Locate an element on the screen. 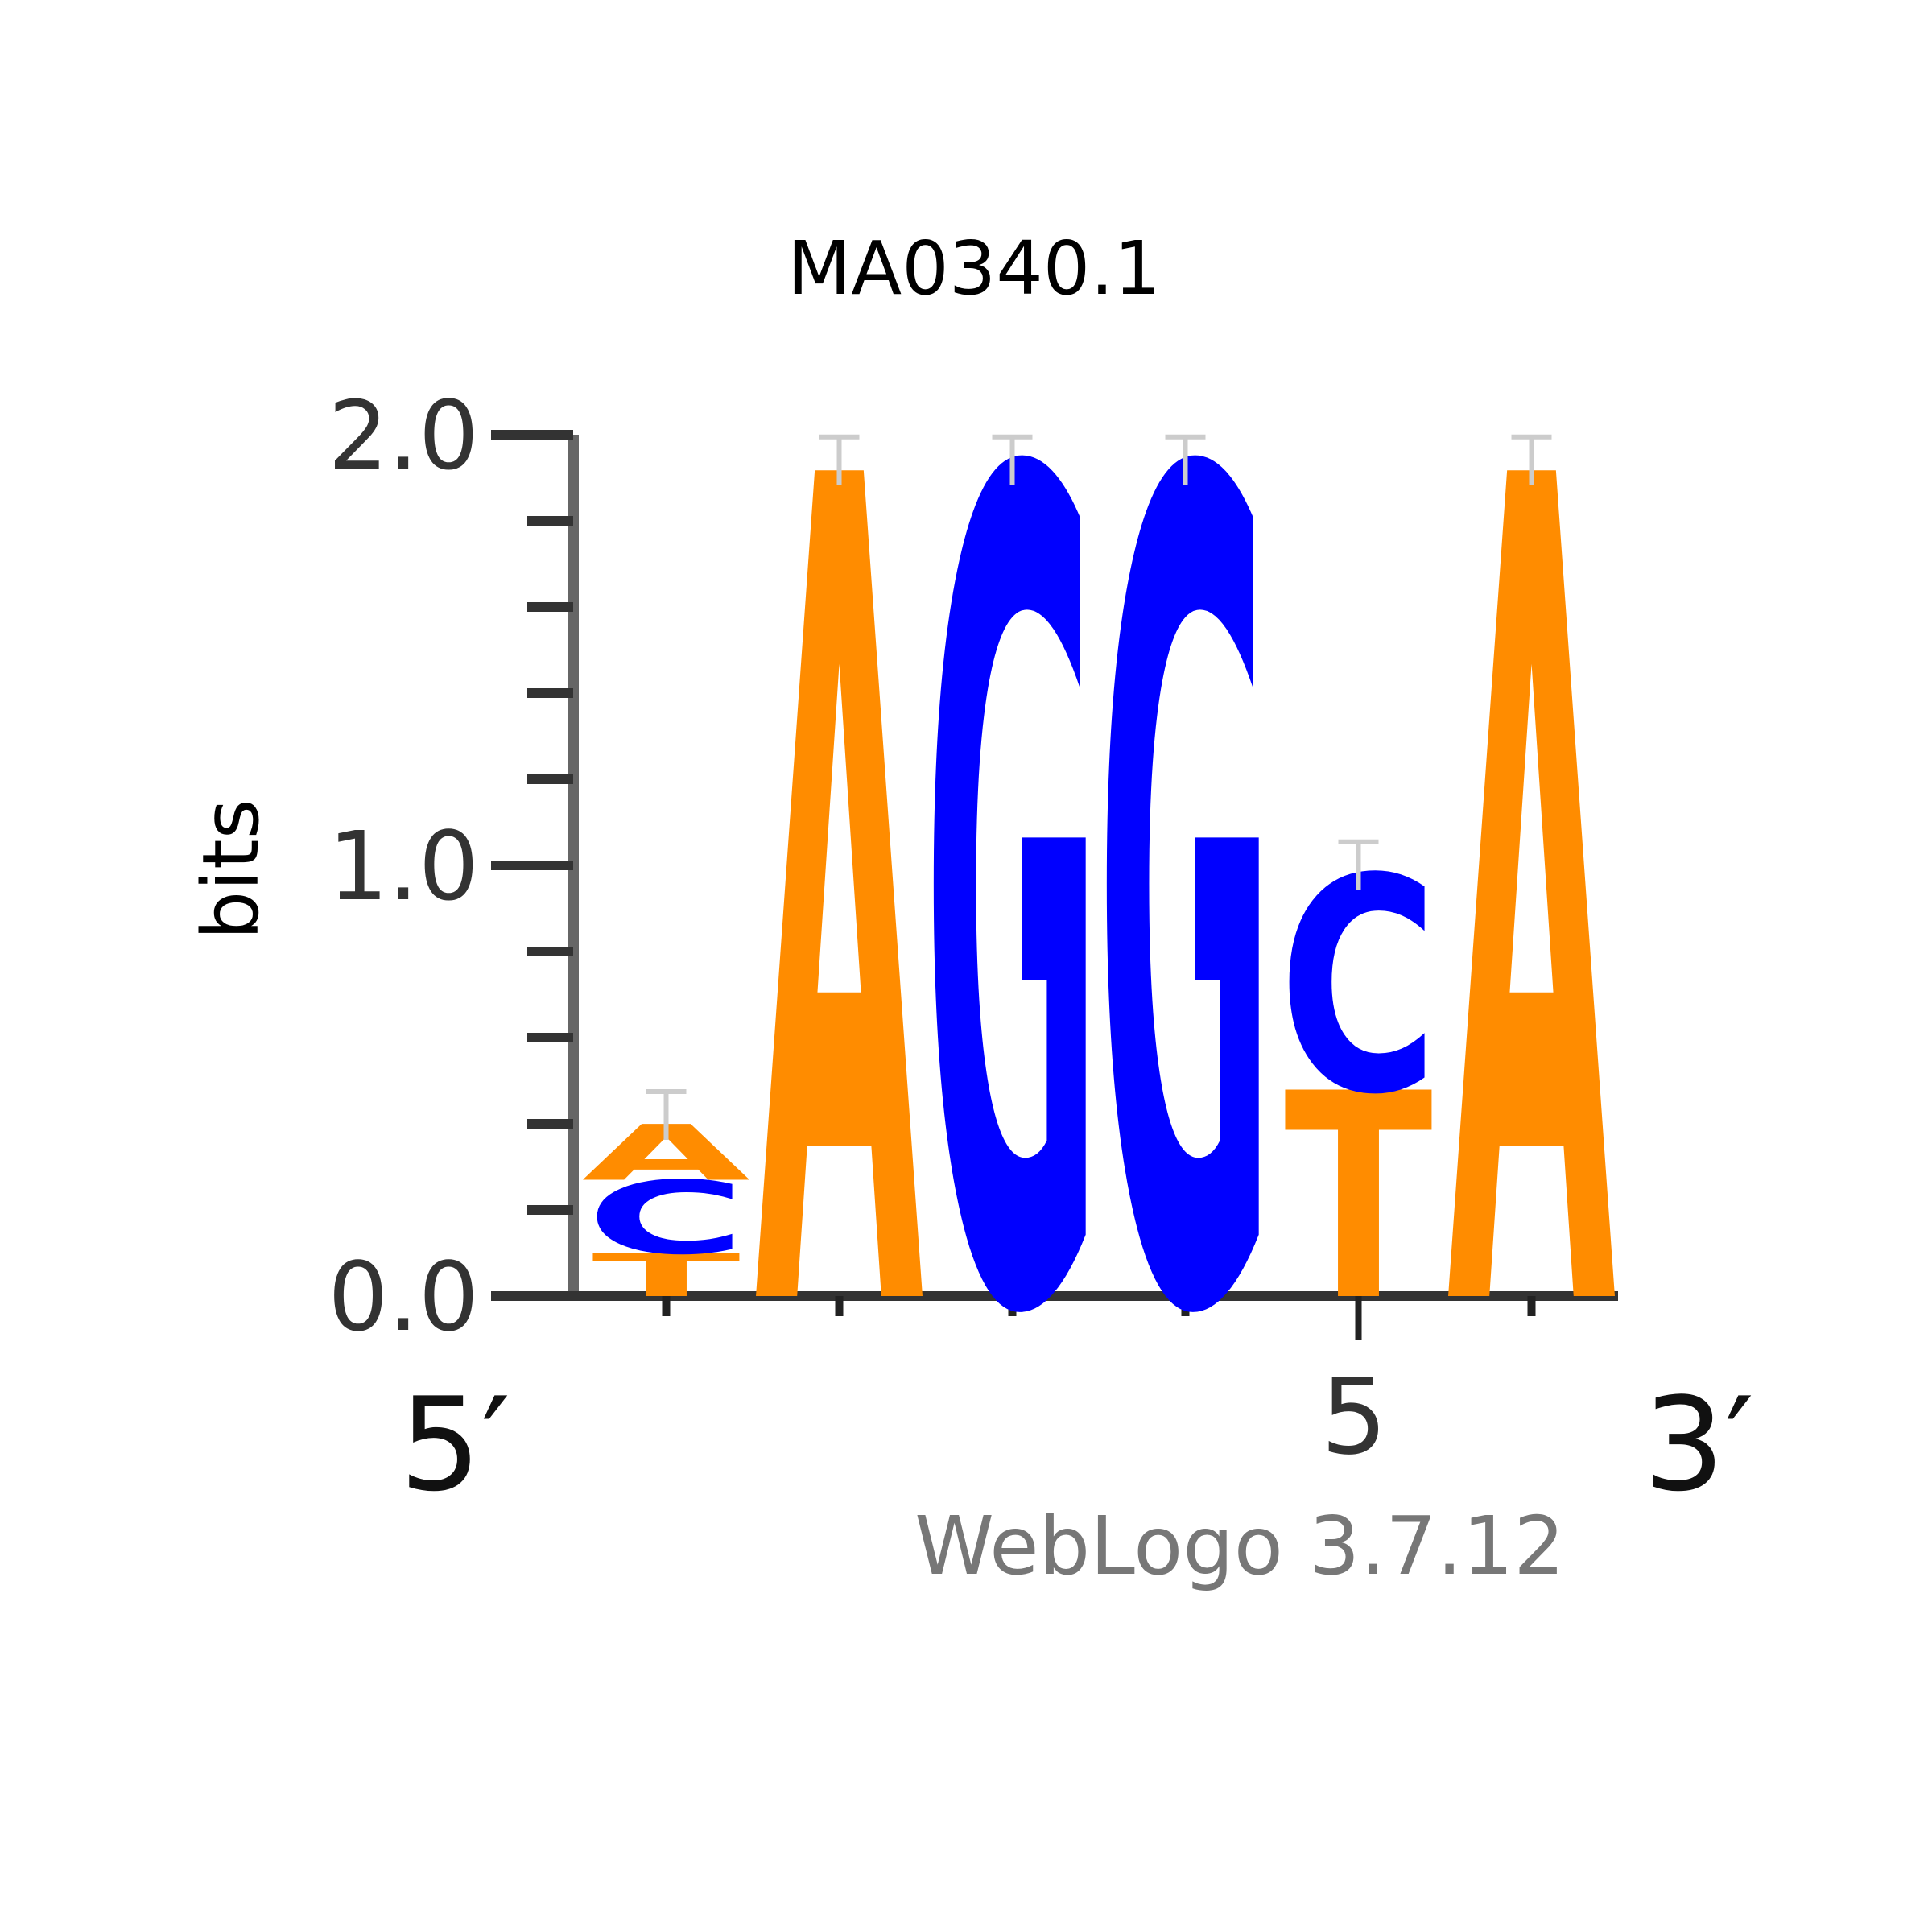  stack-position-2: A is located at coordinates (841, 903).